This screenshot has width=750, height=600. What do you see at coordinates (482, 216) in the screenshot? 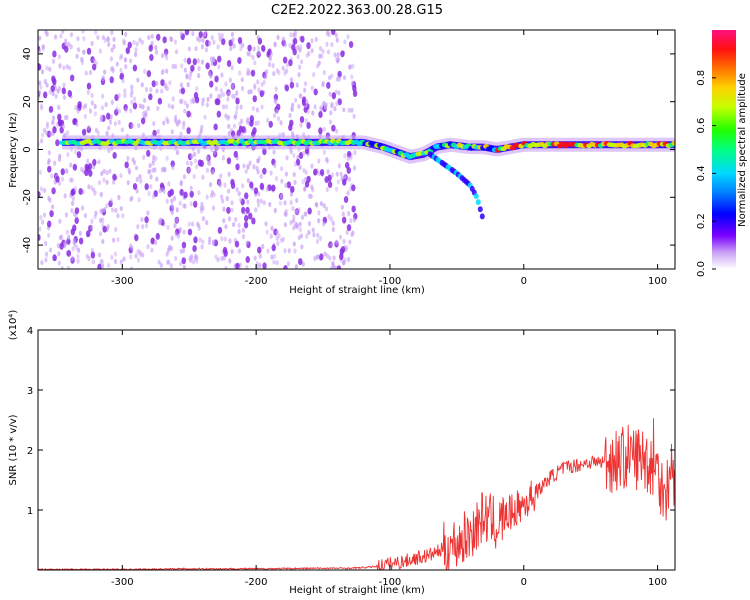
I see `lower-branch-blob` at bounding box center [482, 216].